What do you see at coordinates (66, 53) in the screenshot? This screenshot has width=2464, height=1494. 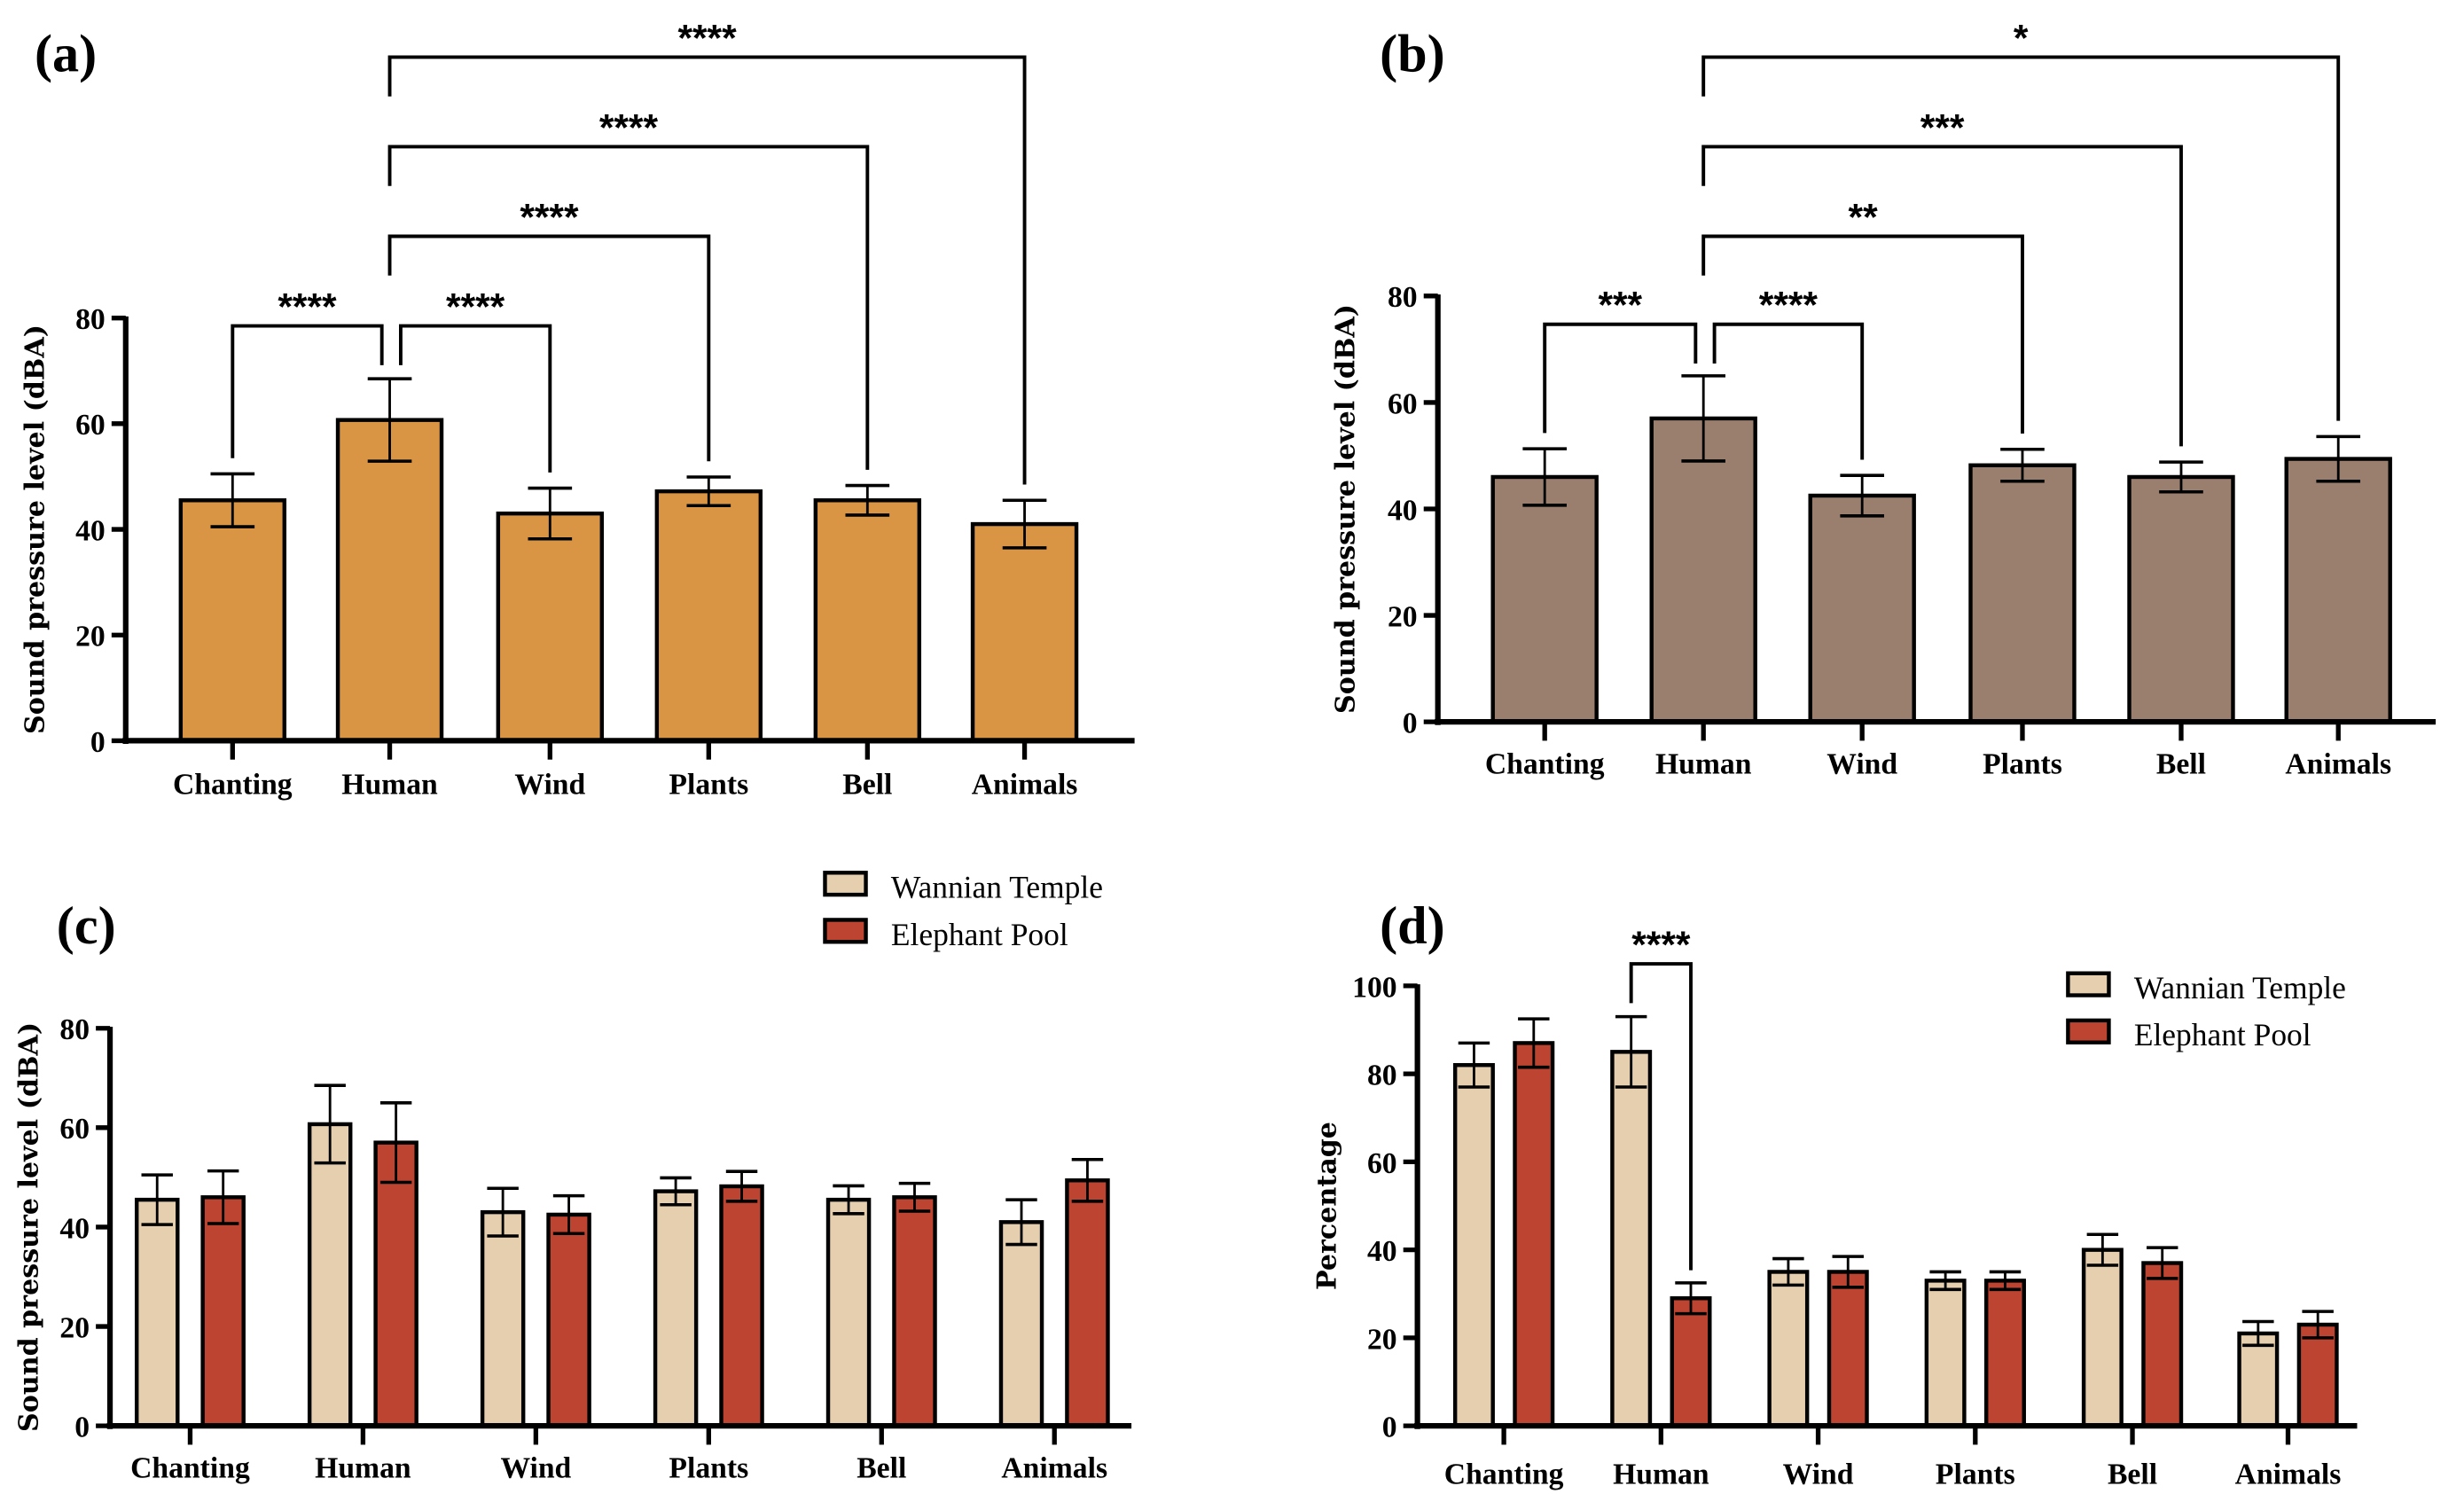 I see `panel-label: (a)` at bounding box center [66, 53].